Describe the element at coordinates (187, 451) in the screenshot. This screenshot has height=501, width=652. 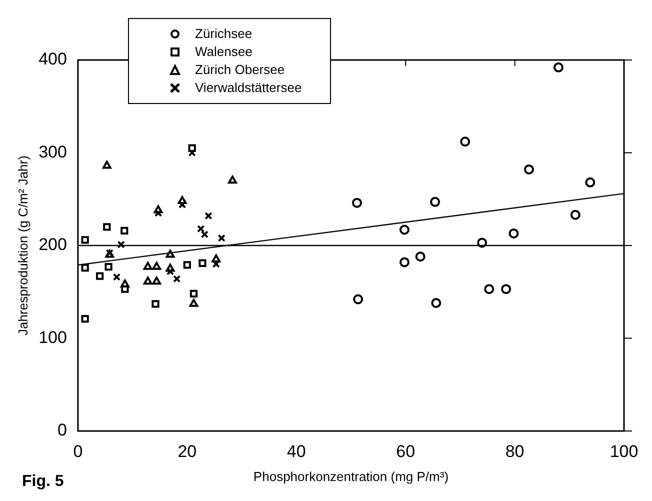
I see `x-tick-label: 20` at that location.